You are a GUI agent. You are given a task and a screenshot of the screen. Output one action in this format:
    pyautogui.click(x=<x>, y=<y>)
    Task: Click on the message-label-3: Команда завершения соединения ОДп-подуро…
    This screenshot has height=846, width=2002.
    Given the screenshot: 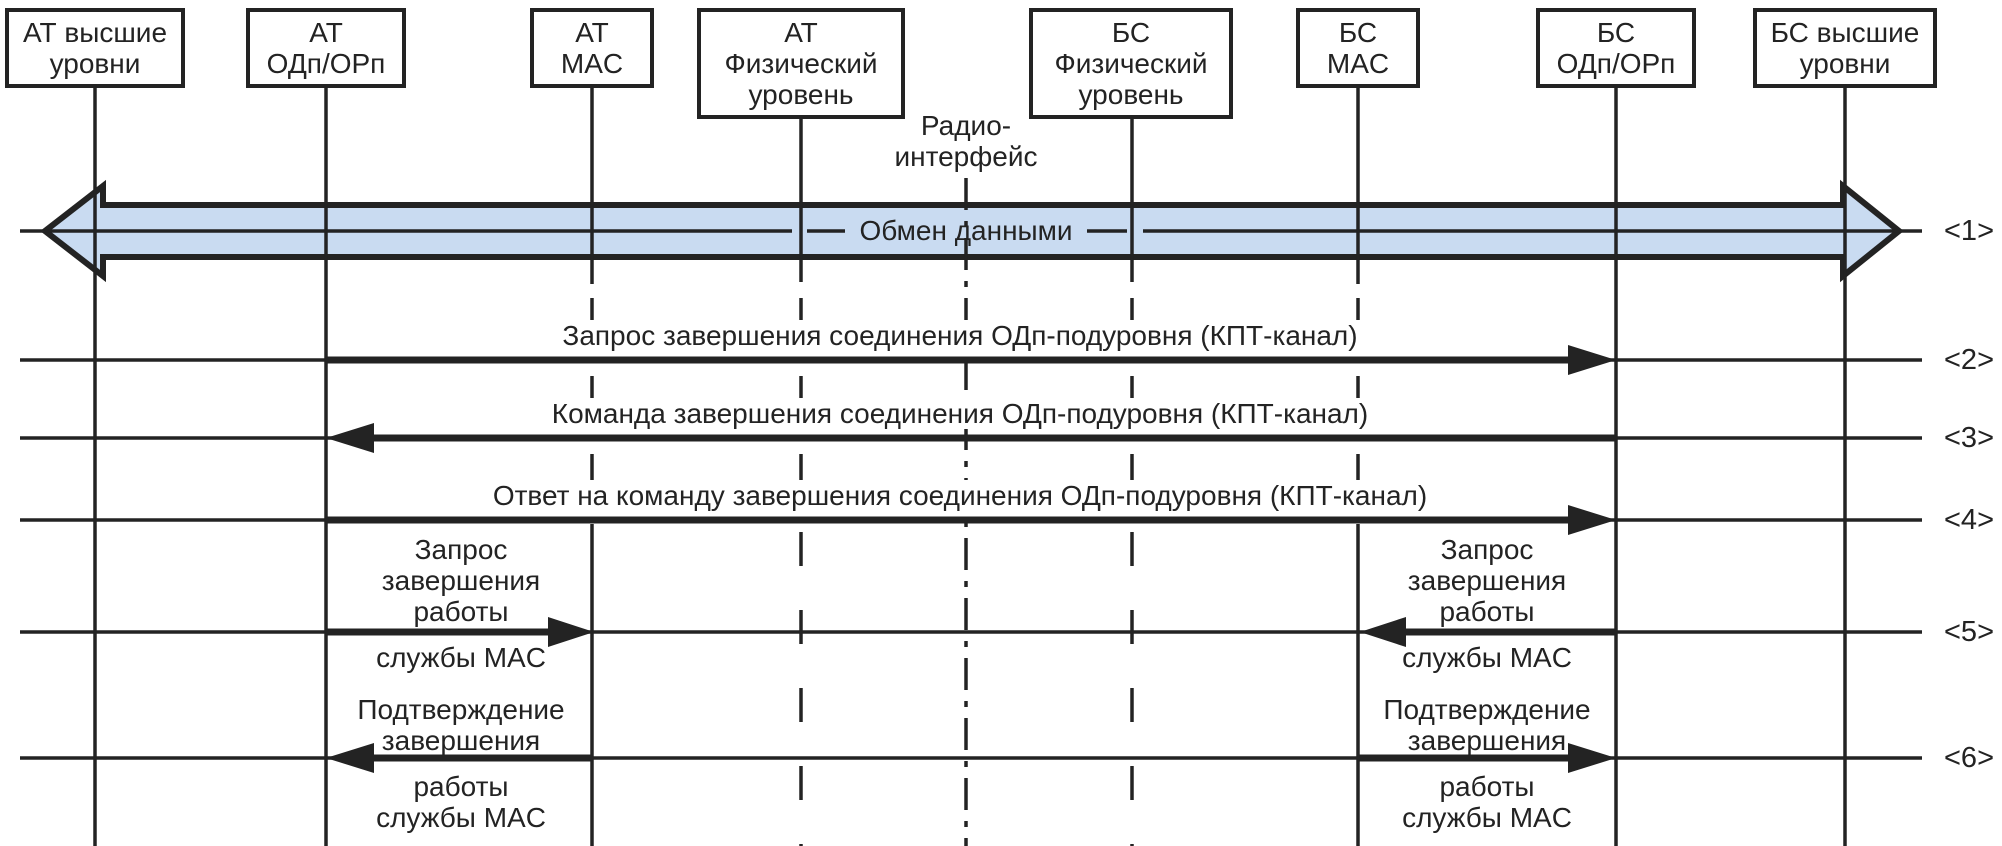 What is the action you would take?
    pyautogui.click(x=960, y=413)
    